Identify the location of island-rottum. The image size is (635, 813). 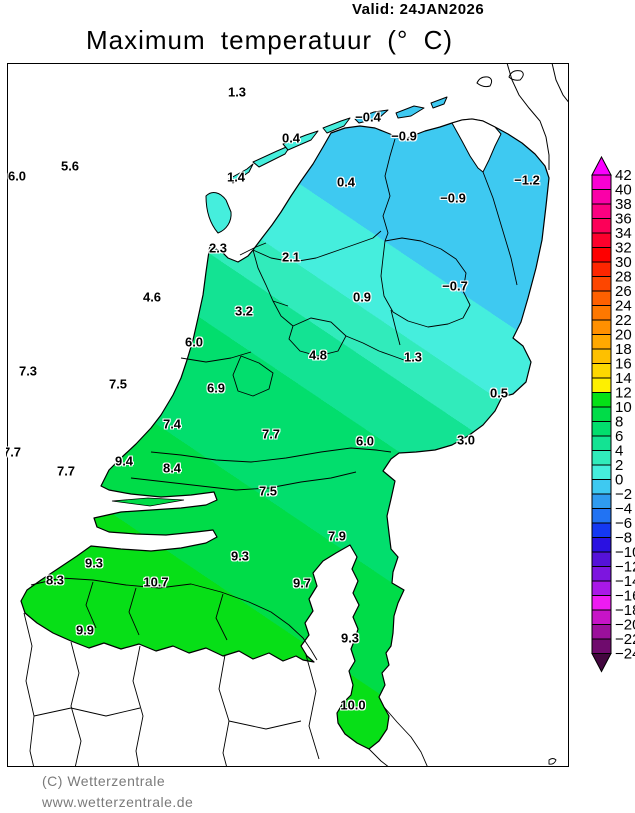
(371, 116).